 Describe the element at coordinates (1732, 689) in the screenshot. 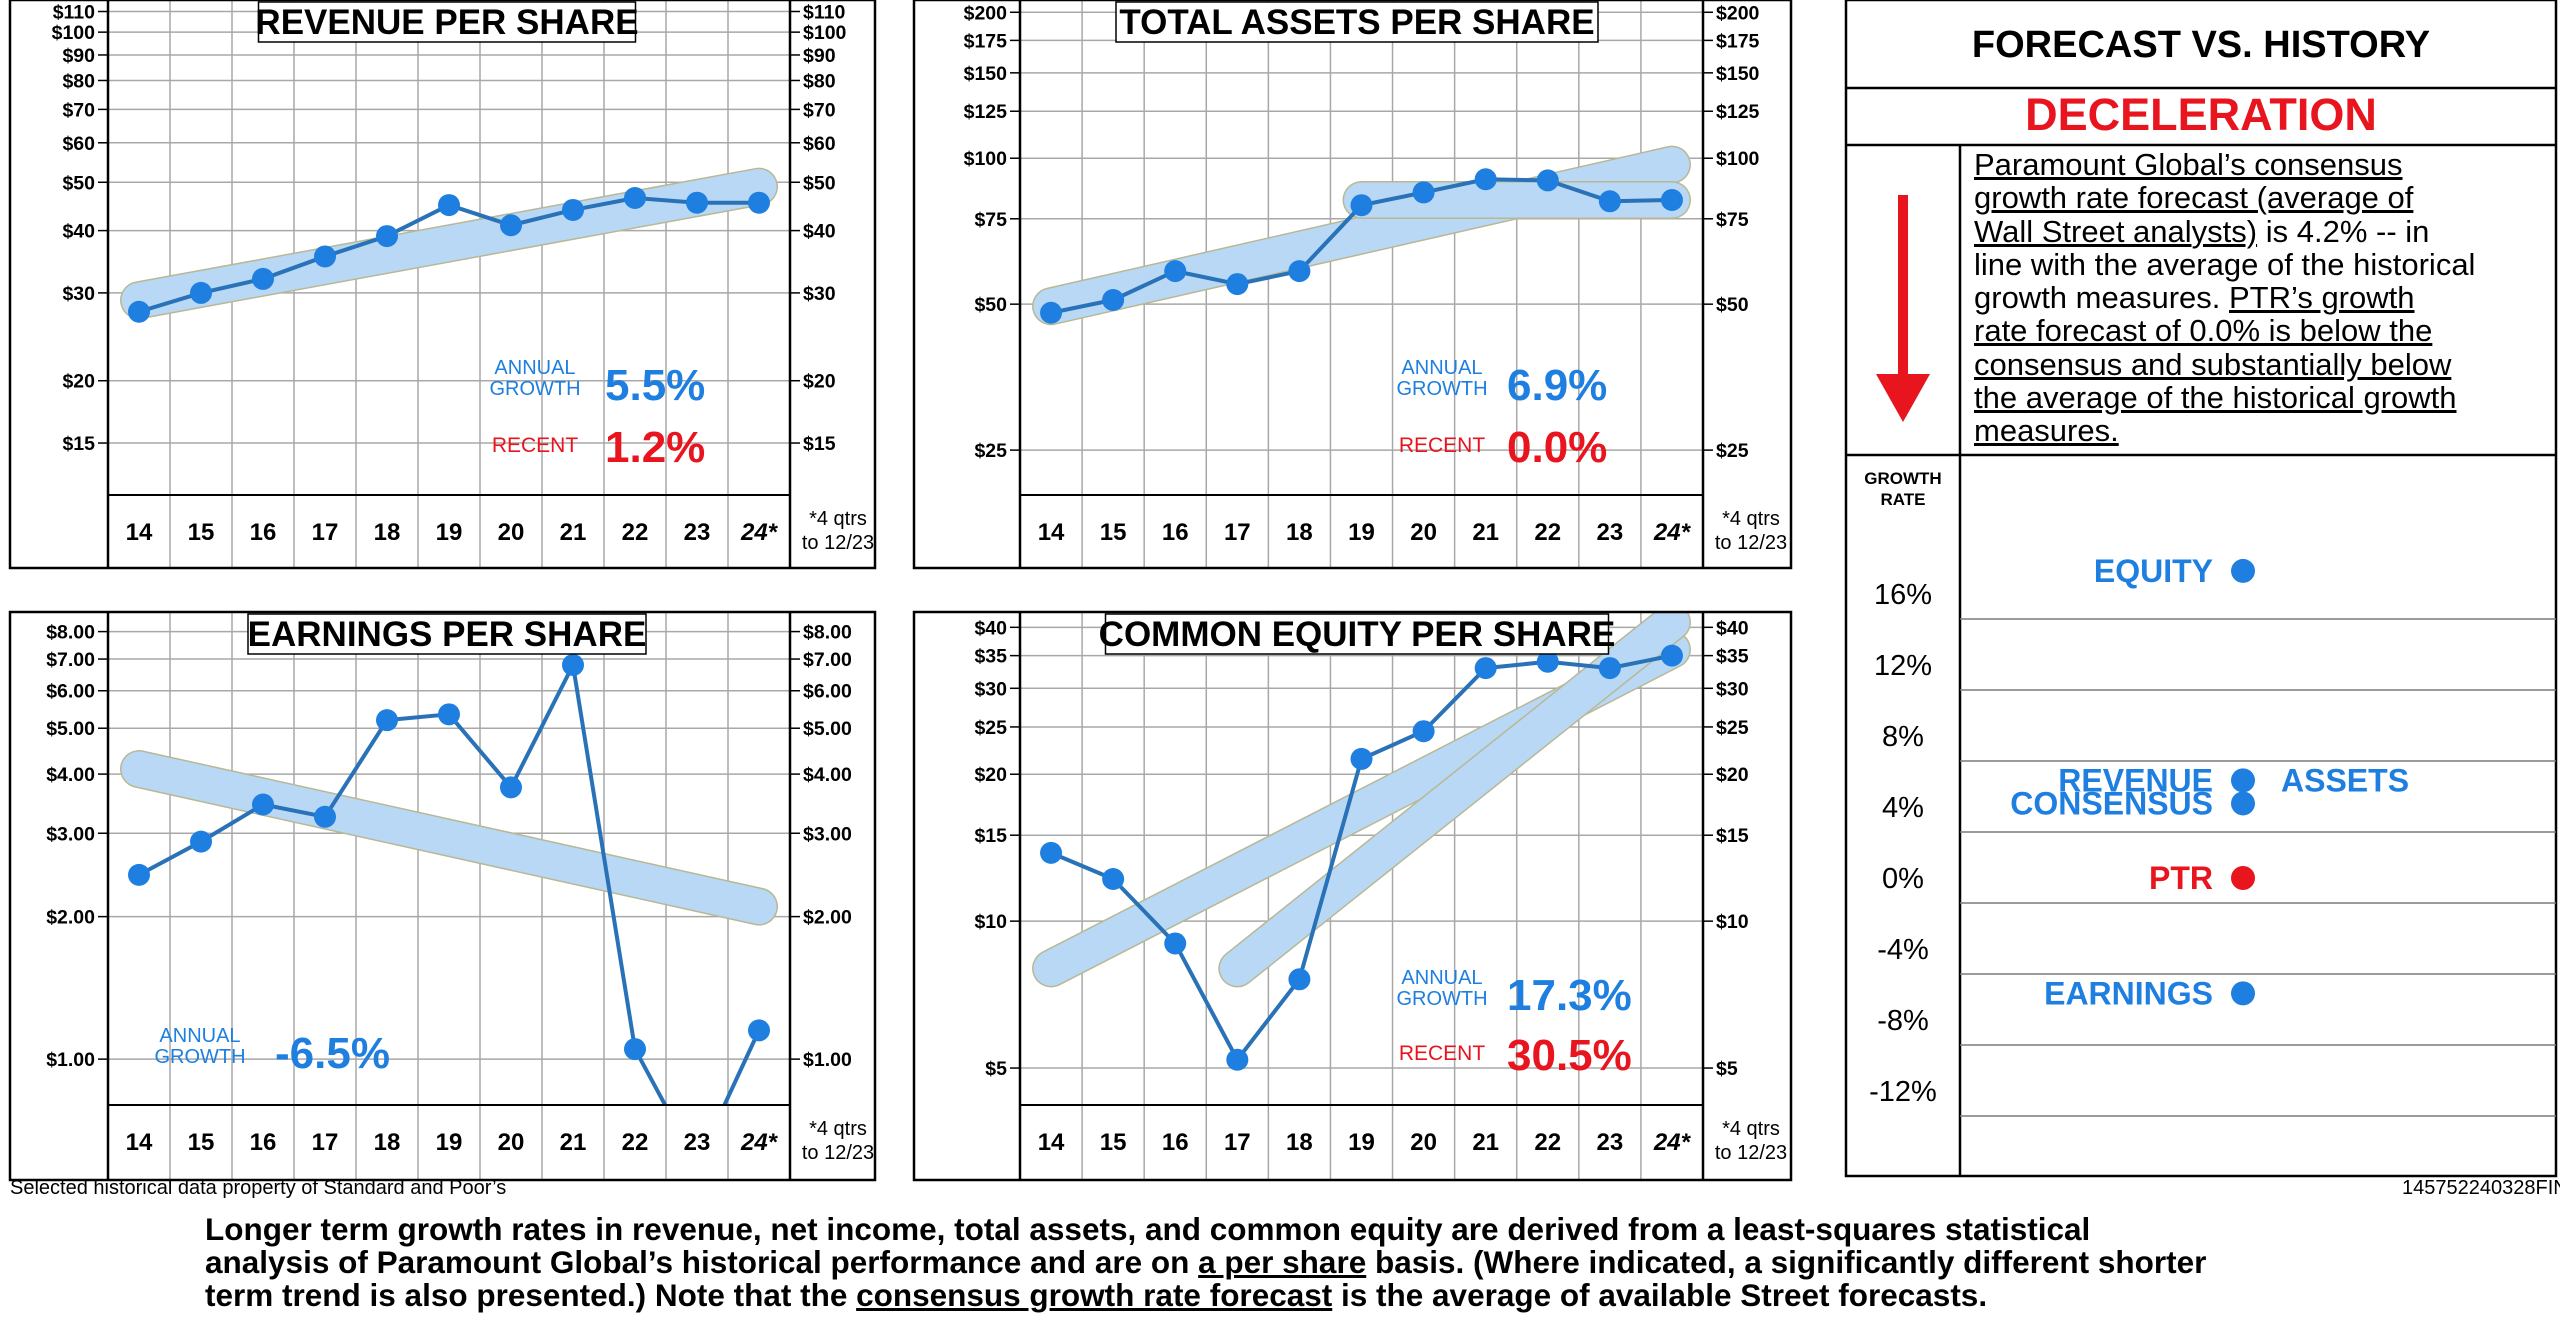

I see `y-tick-label-right: $30` at that location.